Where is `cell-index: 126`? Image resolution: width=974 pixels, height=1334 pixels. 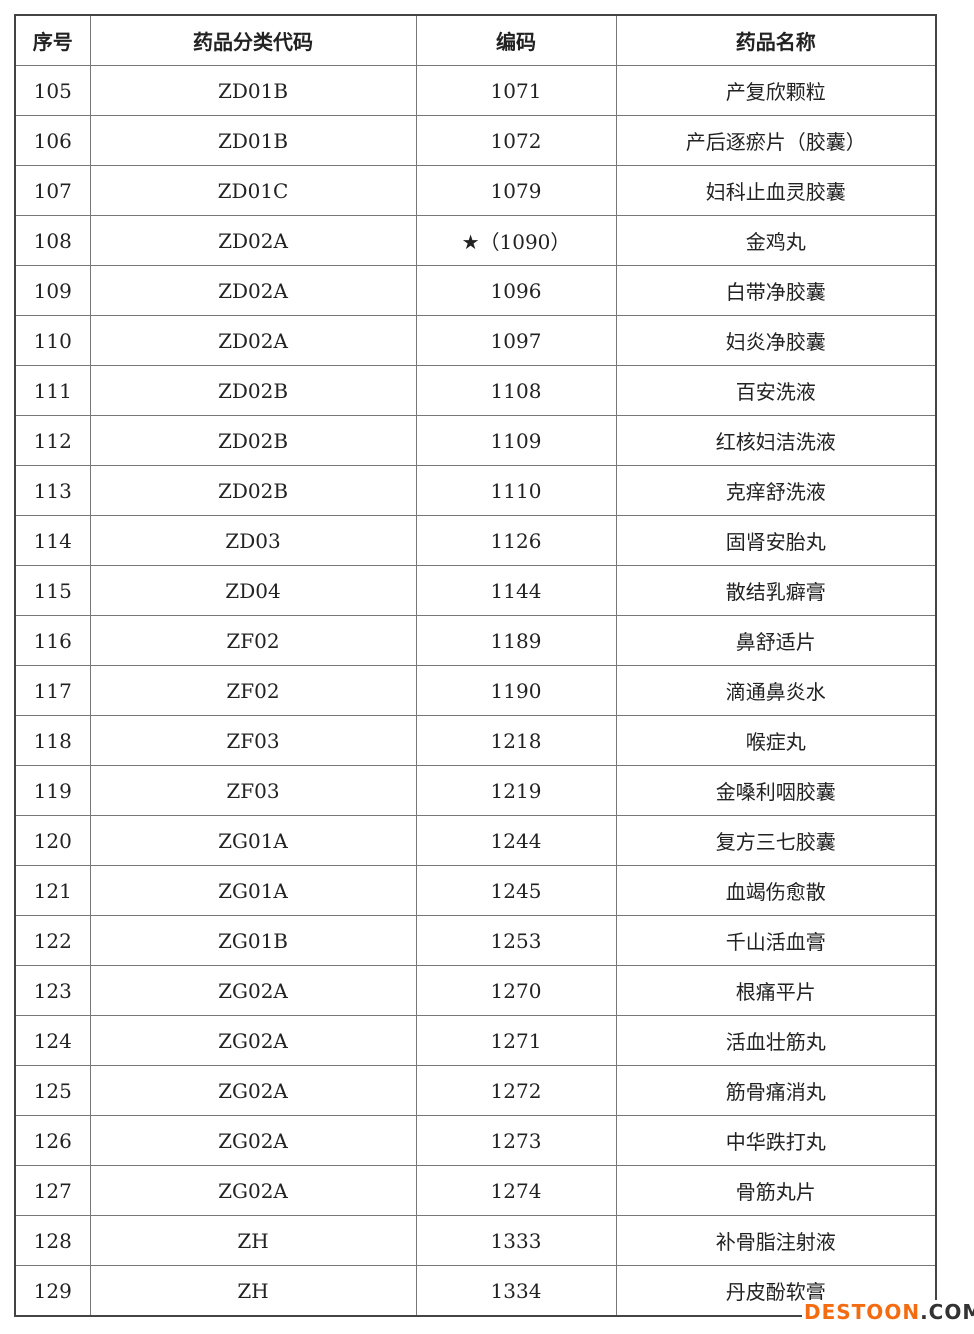
cell-index: 126 is located at coordinates (52, 1140).